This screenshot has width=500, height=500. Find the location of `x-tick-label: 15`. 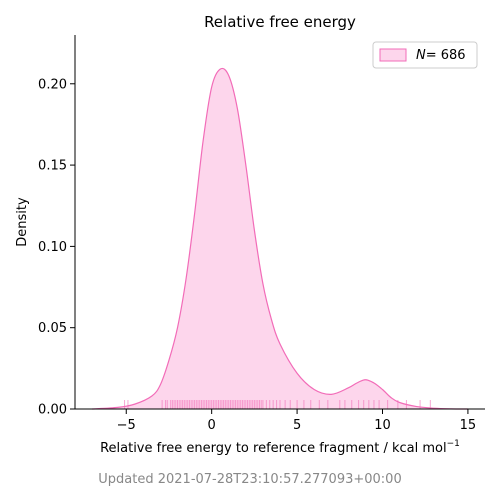

x-tick-label: 15 is located at coordinates (468, 425).